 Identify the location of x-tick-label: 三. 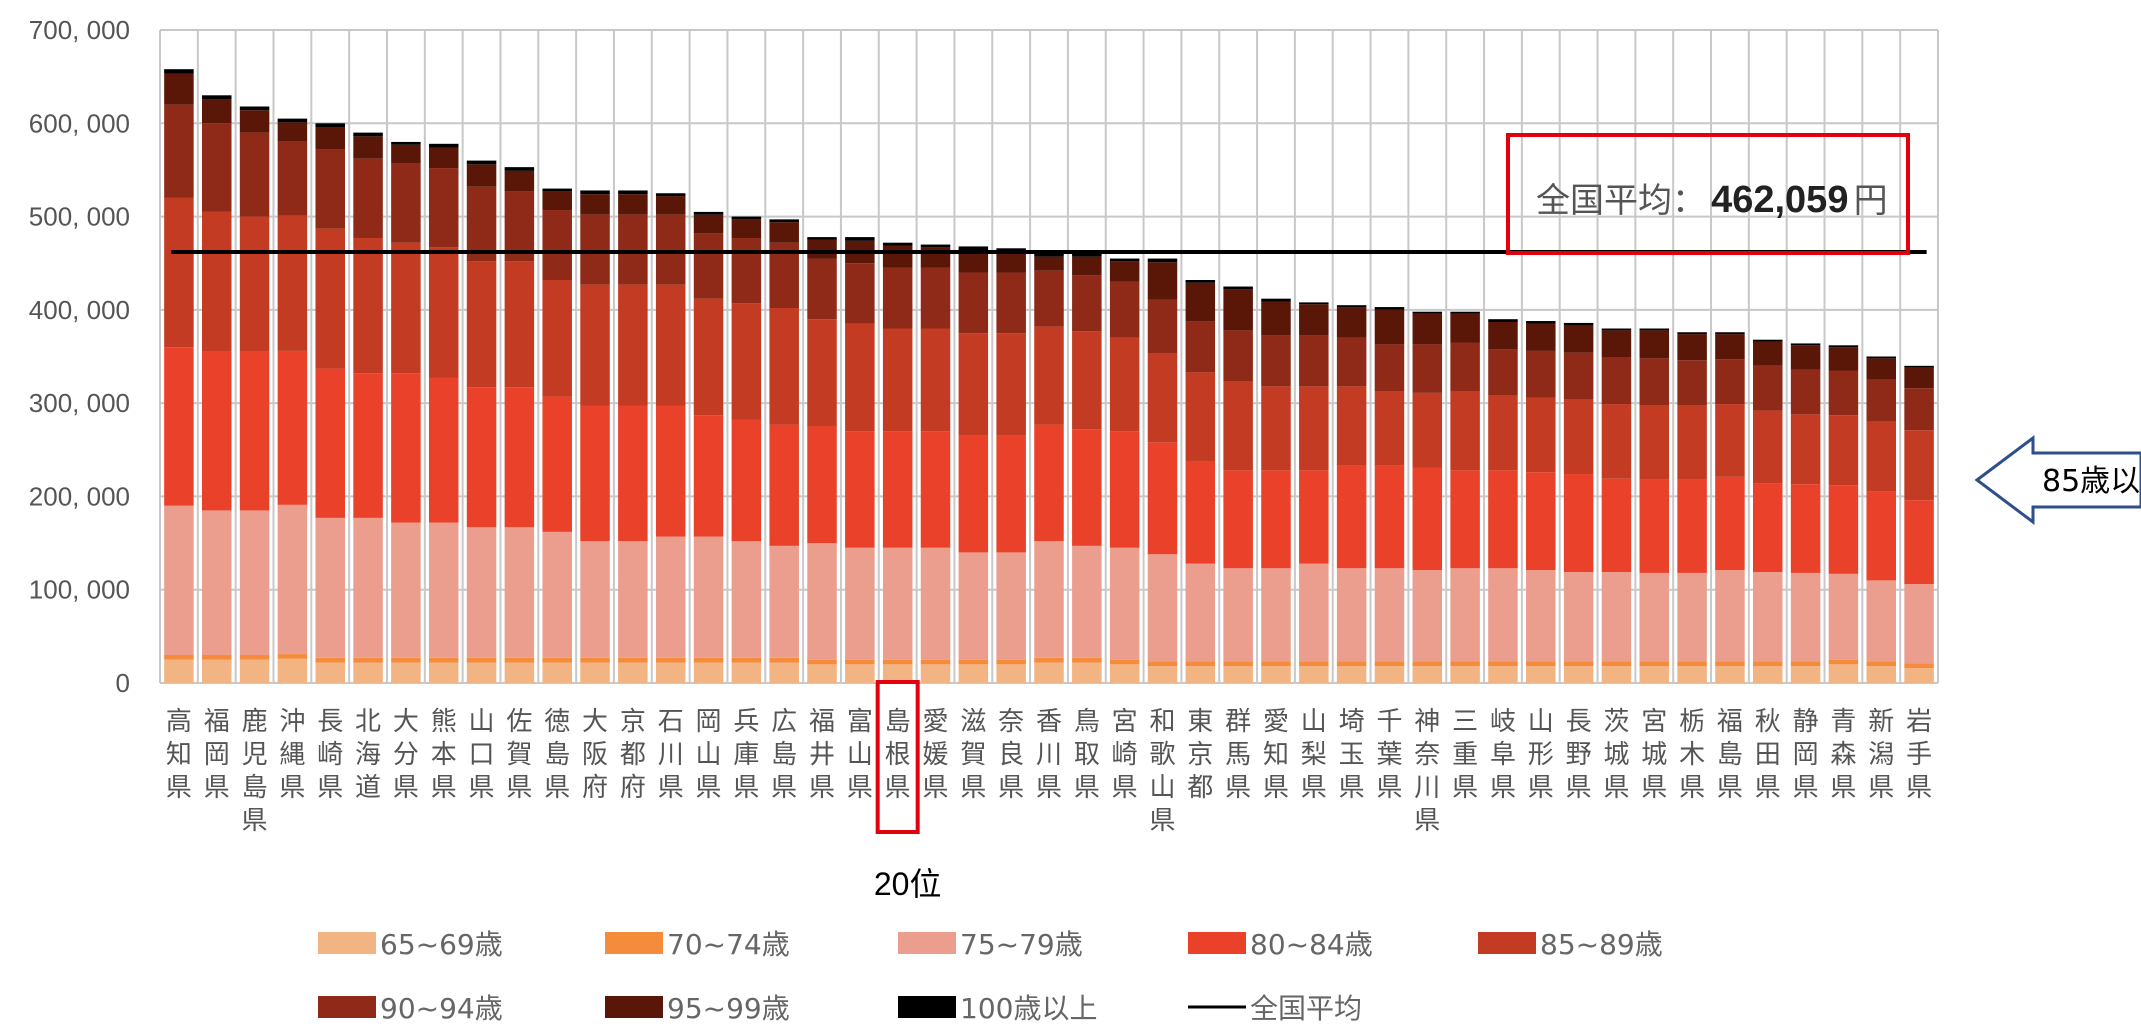
(1465, 722).